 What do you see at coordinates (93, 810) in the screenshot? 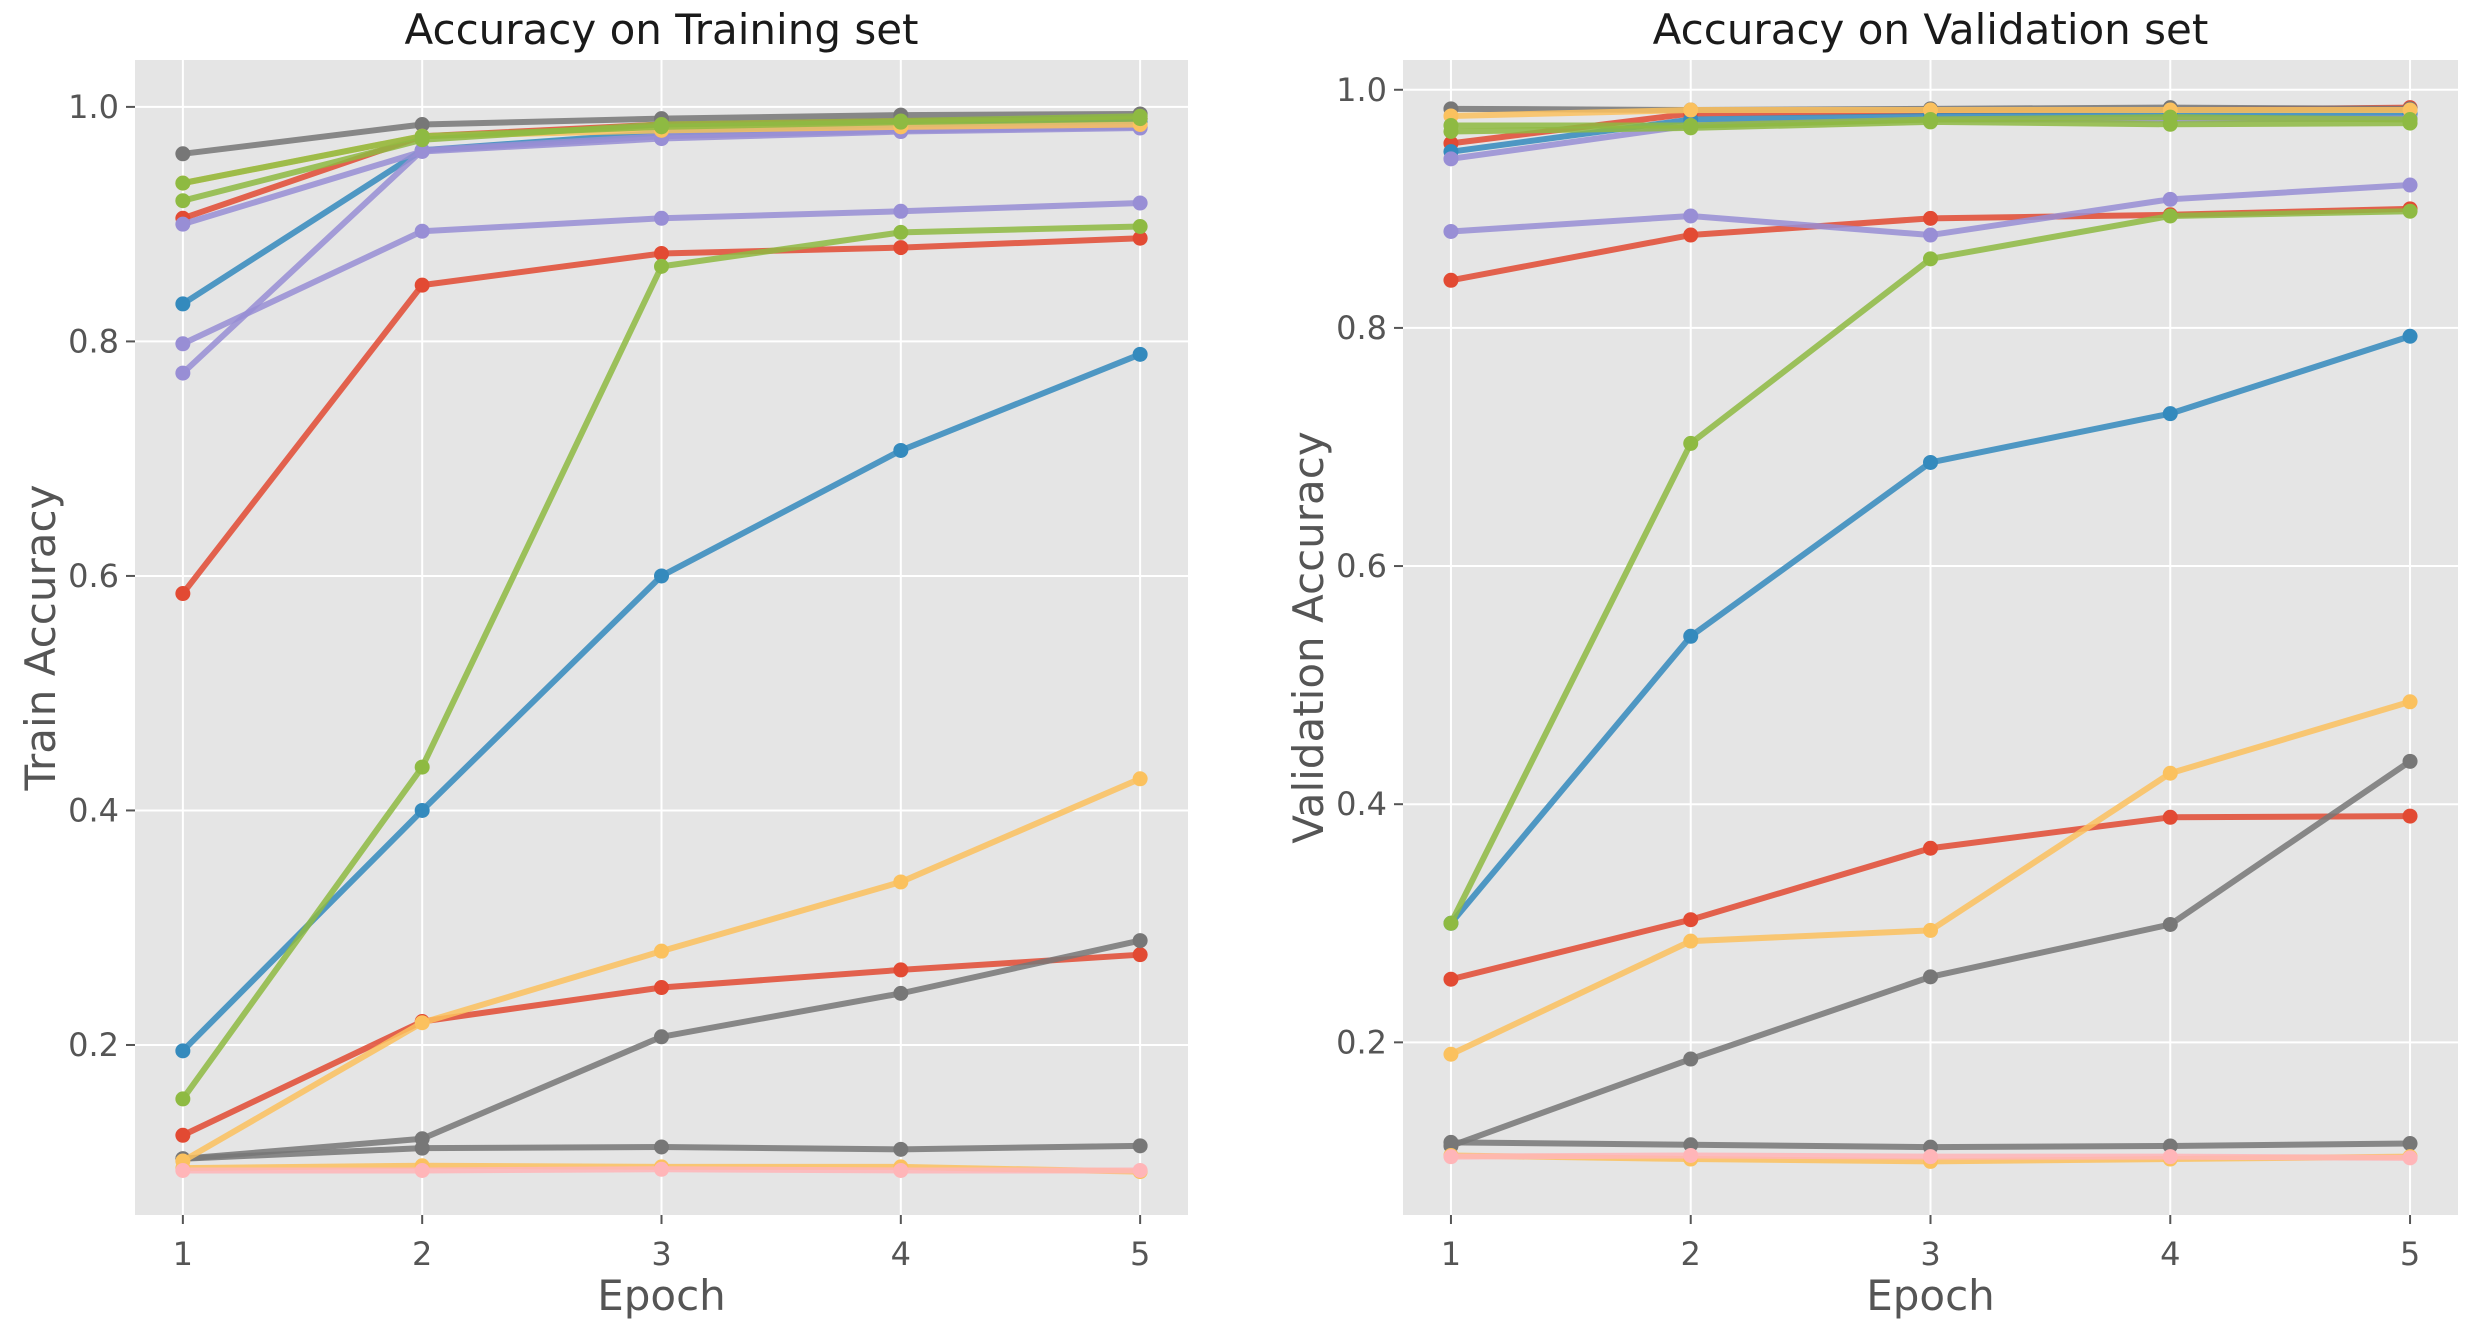
I see `y-tick-label: 0.4` at bounding box center [93, 810].